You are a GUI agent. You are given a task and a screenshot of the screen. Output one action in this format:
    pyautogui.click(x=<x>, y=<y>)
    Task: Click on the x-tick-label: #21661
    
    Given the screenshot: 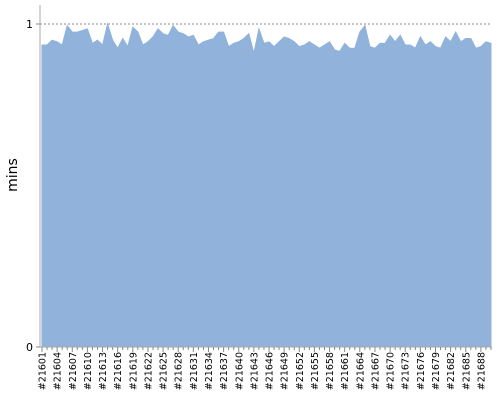 What is the action you would take?
    pyautogui.click(x=345, y=371)
    